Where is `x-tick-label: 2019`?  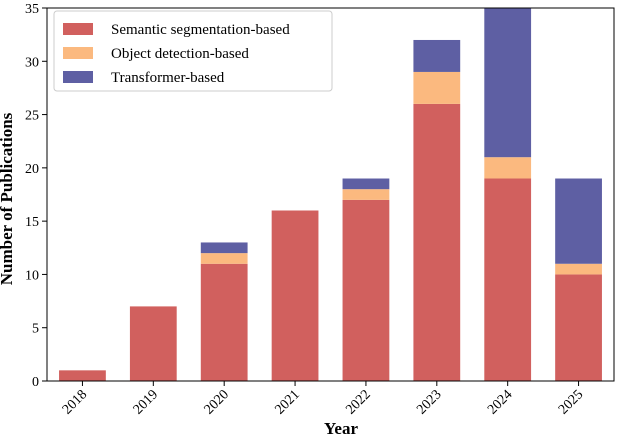 x-tick-label: 2019 is located at coordinates (146, 402).